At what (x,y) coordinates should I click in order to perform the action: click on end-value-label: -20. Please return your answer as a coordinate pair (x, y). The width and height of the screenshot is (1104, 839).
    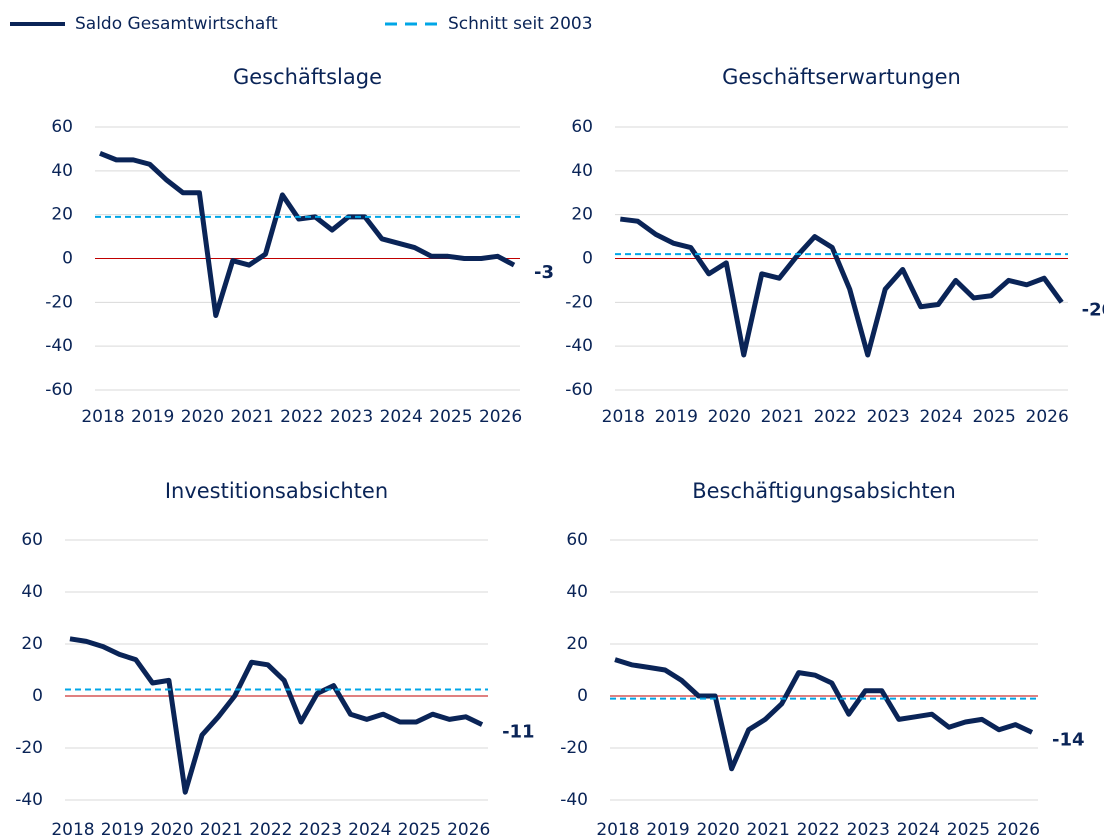
    Looking at the image, I should click on (1093, 309).